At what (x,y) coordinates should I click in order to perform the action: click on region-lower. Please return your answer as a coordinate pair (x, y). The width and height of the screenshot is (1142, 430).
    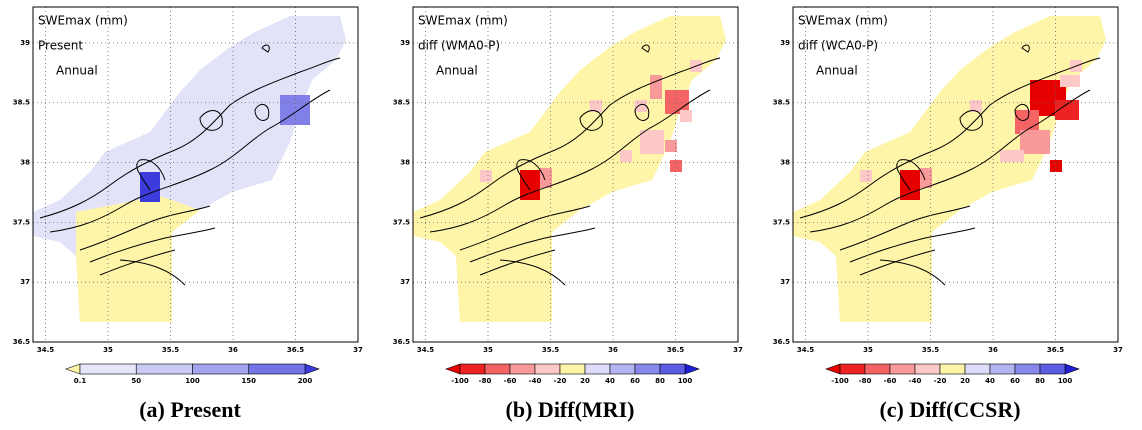
    Looking at the image, I should click on (138, 259).